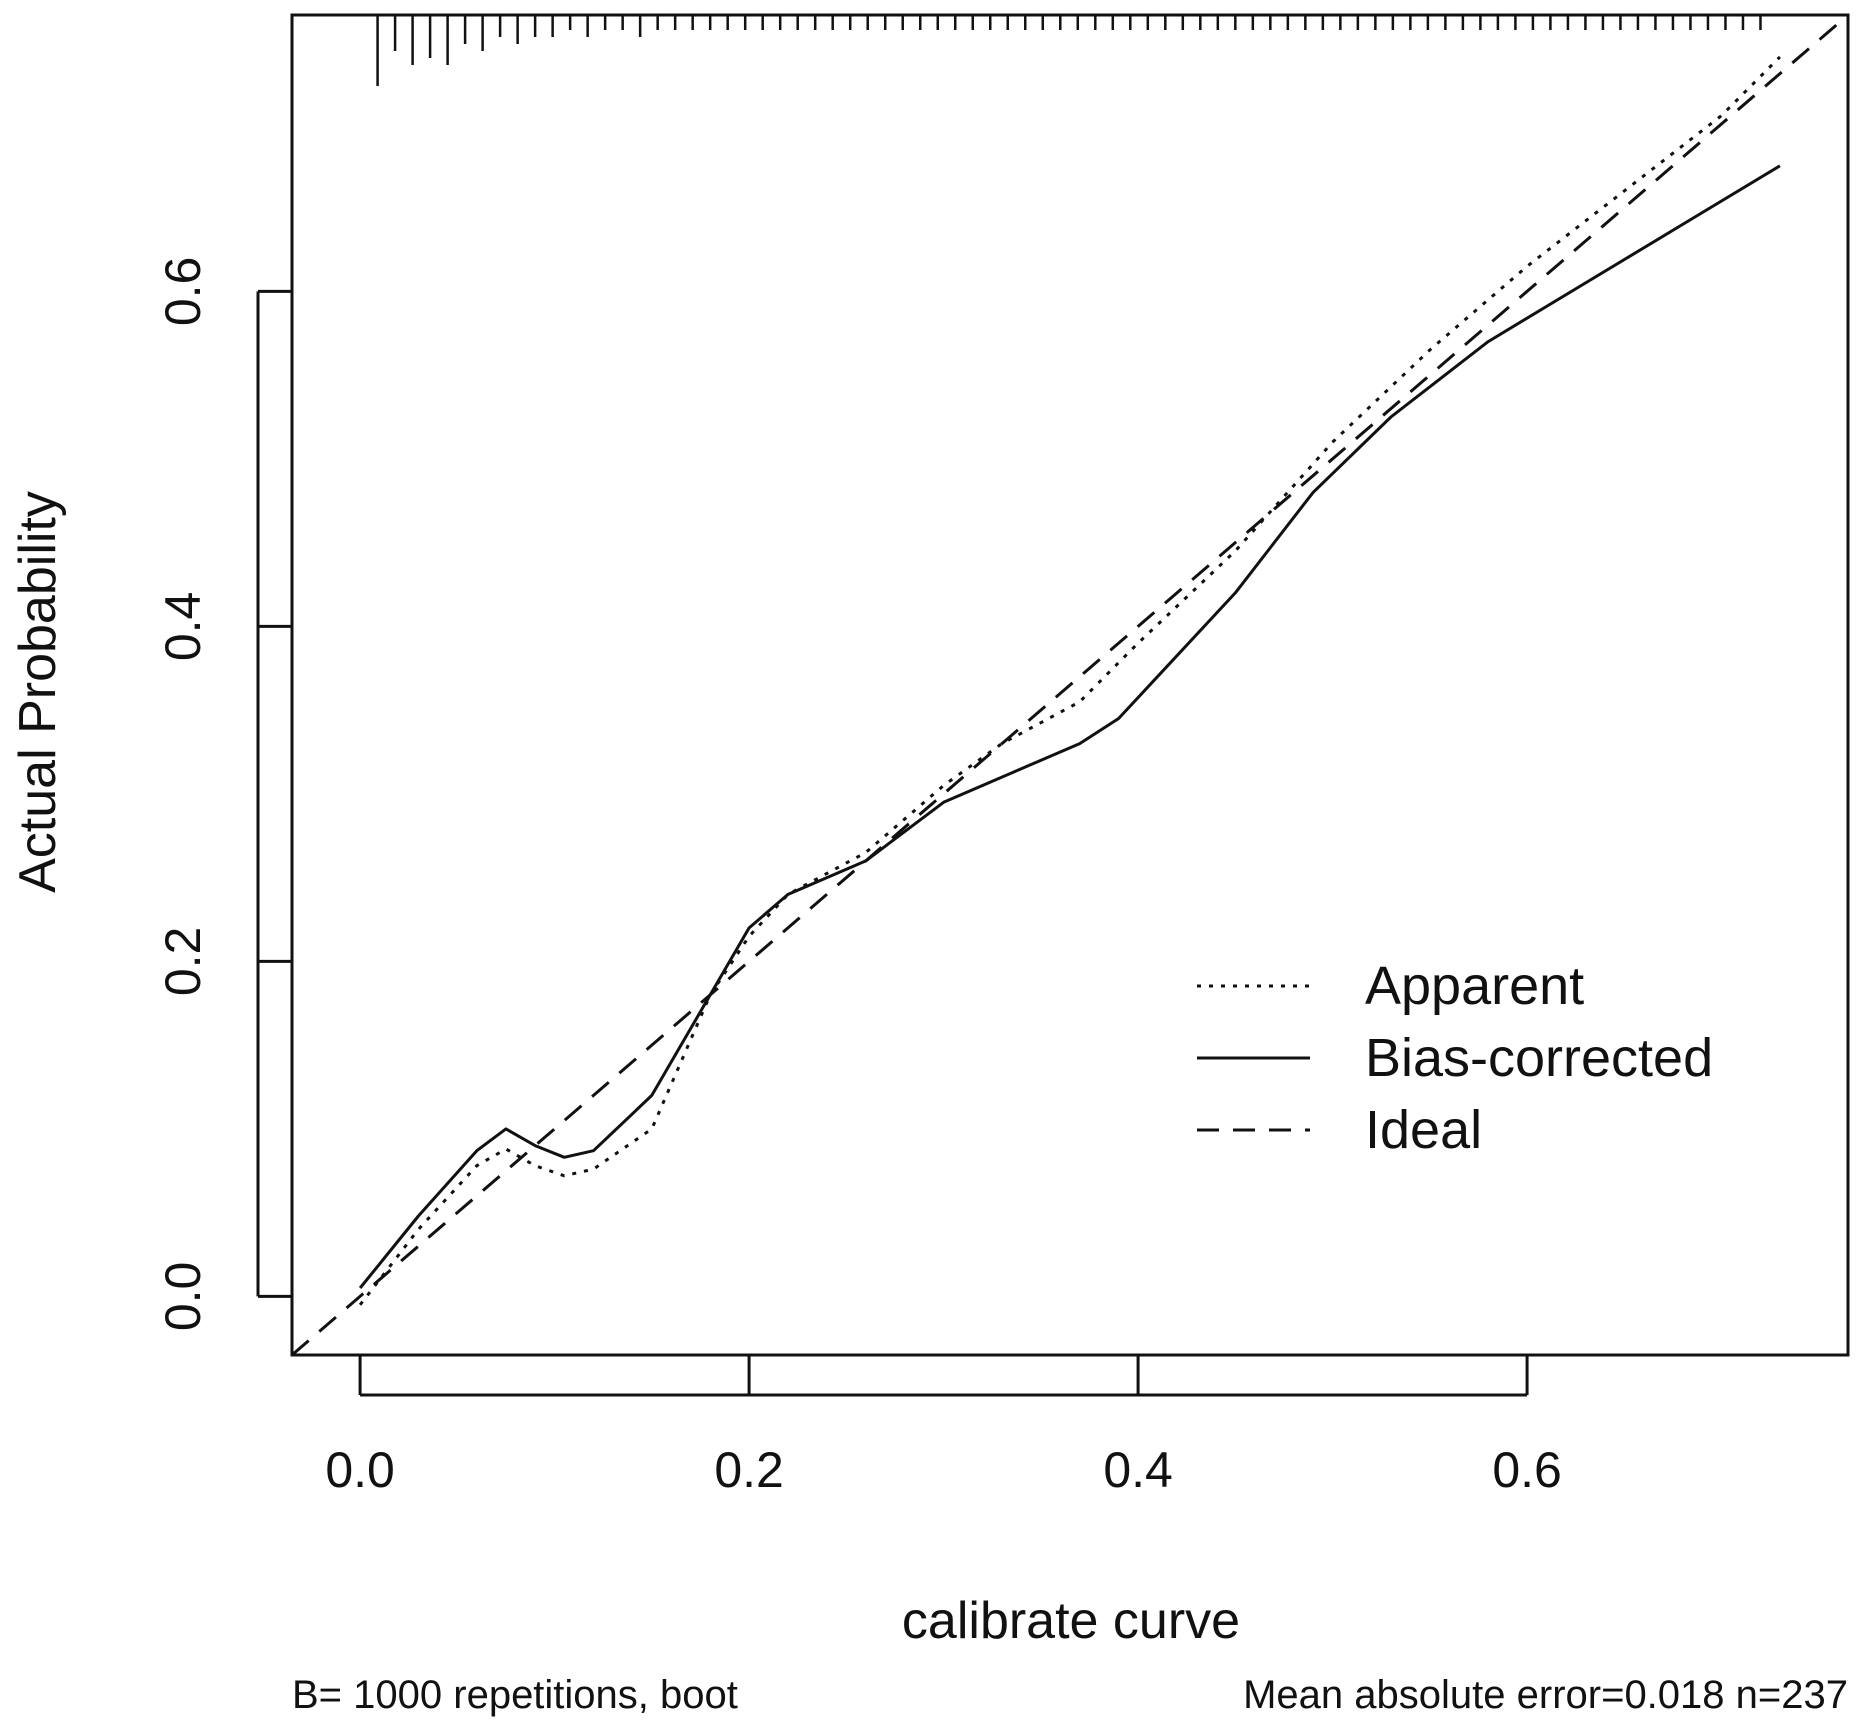 The image size is (1864, 1727). Describe the element at coordinates (224, 794) in the screenshot. I see `y-axis: 0.0 0.2 0.4 0.6` at that location.